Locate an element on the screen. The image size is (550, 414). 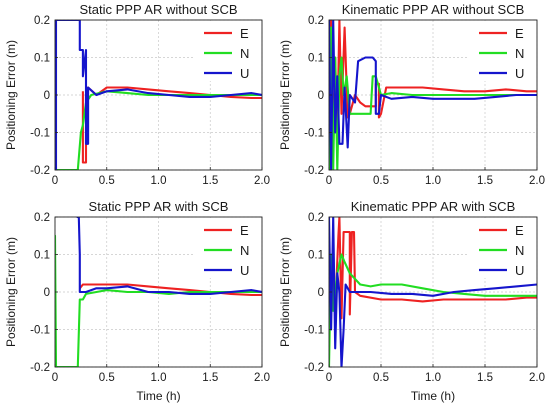
panel-title: Static PPP AR without SCB is located at coordinates (159, 9).